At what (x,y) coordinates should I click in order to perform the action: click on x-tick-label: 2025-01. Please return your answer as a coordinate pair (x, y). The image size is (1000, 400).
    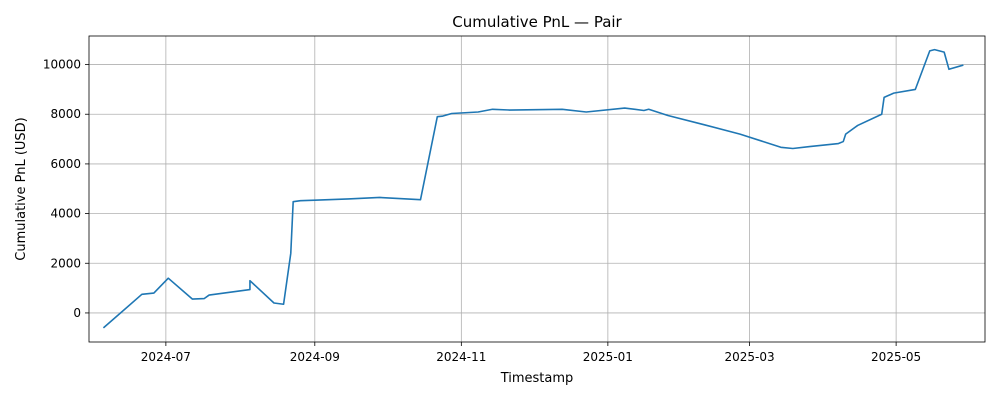
    Looking at the image, I should click on (608, 357).